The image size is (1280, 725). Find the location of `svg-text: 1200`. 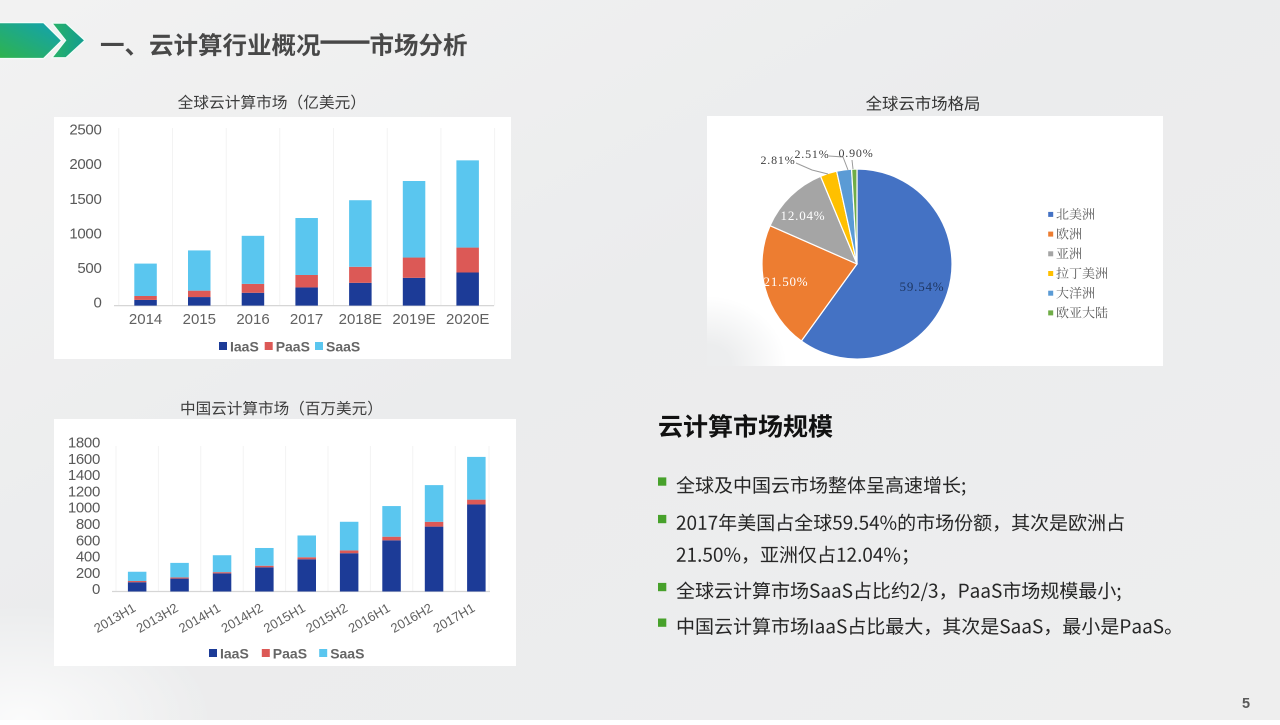

svg-text: 1200 is located at coordinates (84, 491).